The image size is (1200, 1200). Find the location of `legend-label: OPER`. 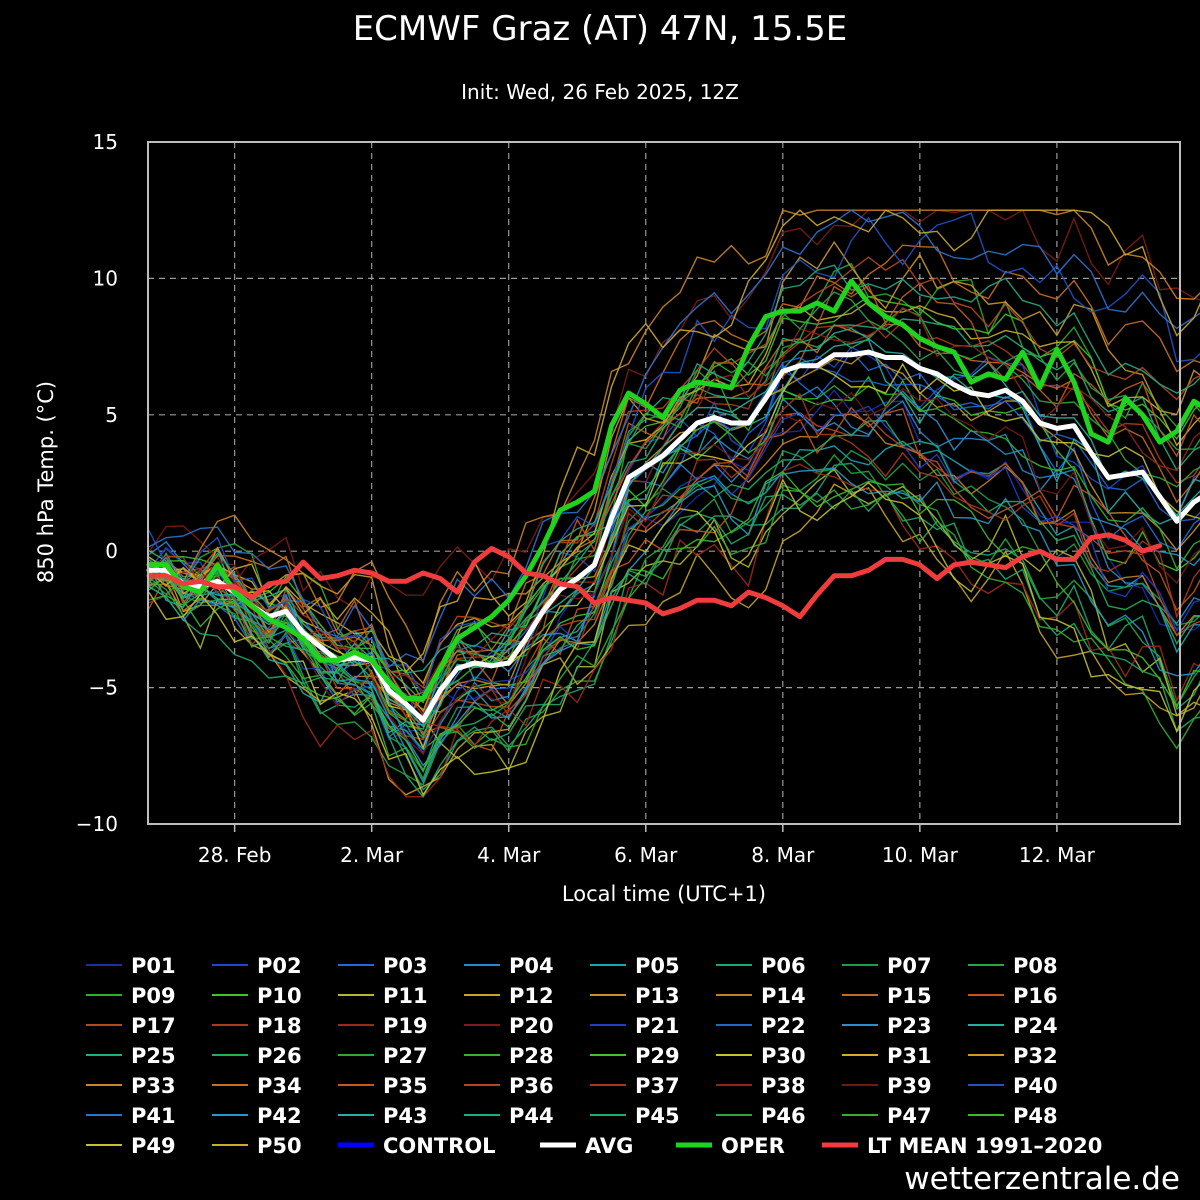

legend-label: OPER is located at coordinates (753, 1146).